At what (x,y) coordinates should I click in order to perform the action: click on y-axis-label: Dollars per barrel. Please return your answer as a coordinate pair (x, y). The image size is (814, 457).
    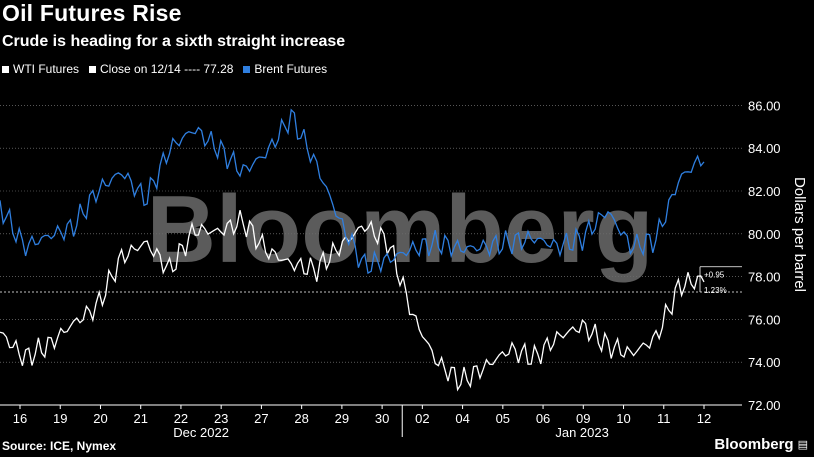
    Looking at the image, I should click on (799, 234).